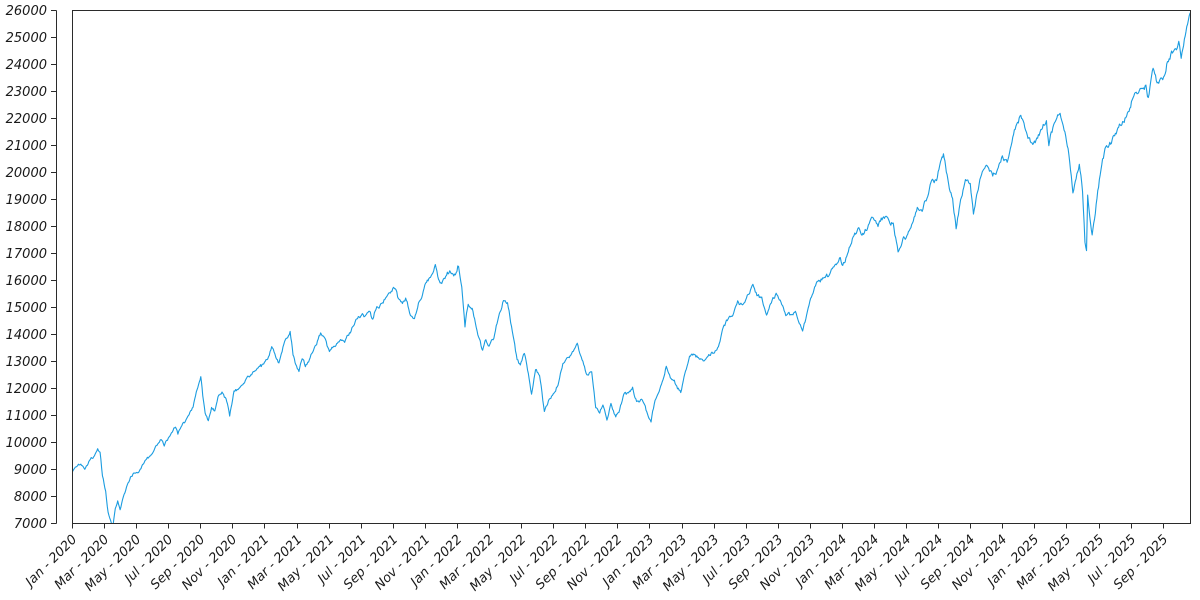  I want to click on y-tick-label: 19000, so click(26, 200).